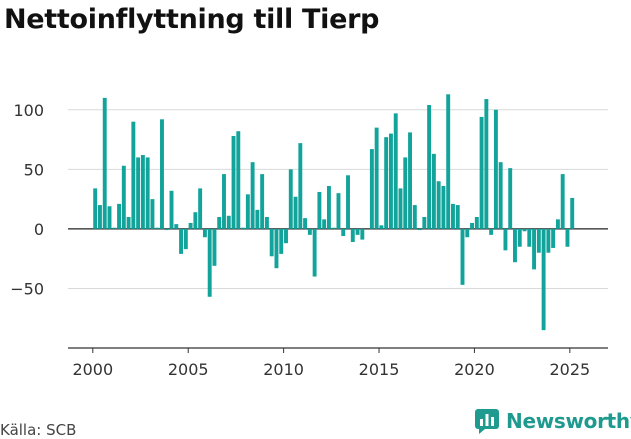 The height and width of the screenshot is (439, 631). Describe the element at coordinates (379, 369) in the screenshot. I see `x-tick-label: 2015` at that location.